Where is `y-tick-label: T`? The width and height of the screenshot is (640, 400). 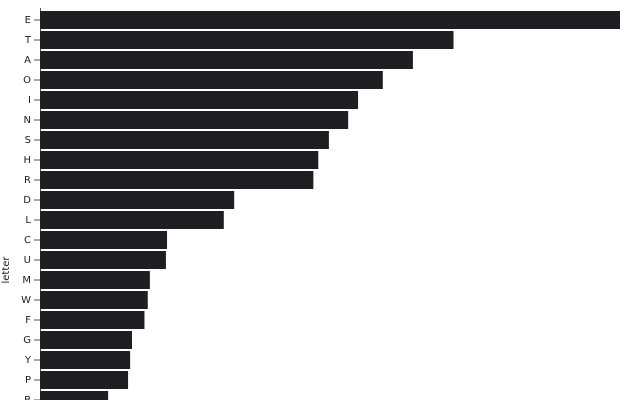 y-tick-label: T is located at coordinates (28, 40).